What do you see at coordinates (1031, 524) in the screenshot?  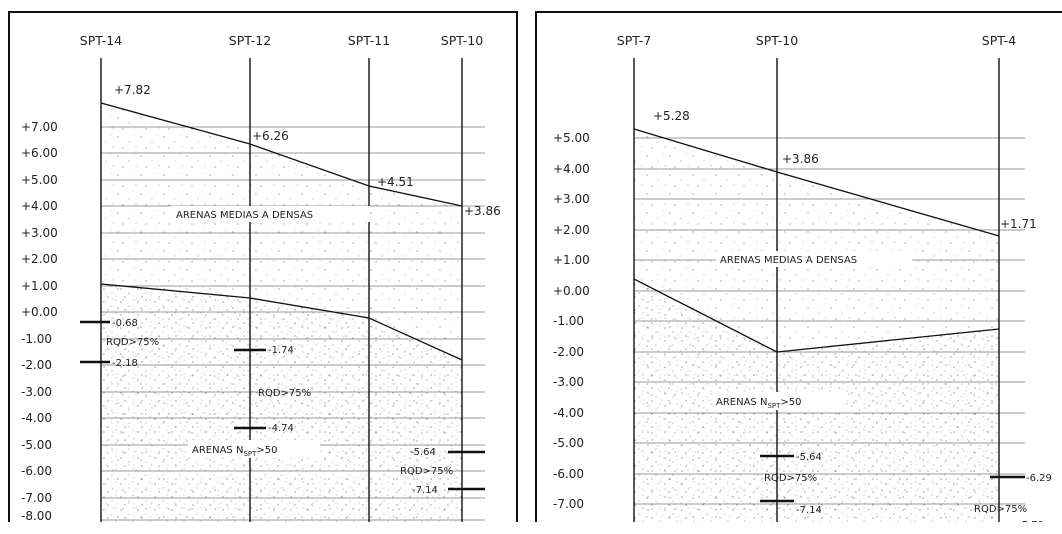 I see `marker-value: -7.79` at bounding box center [1031, 524].